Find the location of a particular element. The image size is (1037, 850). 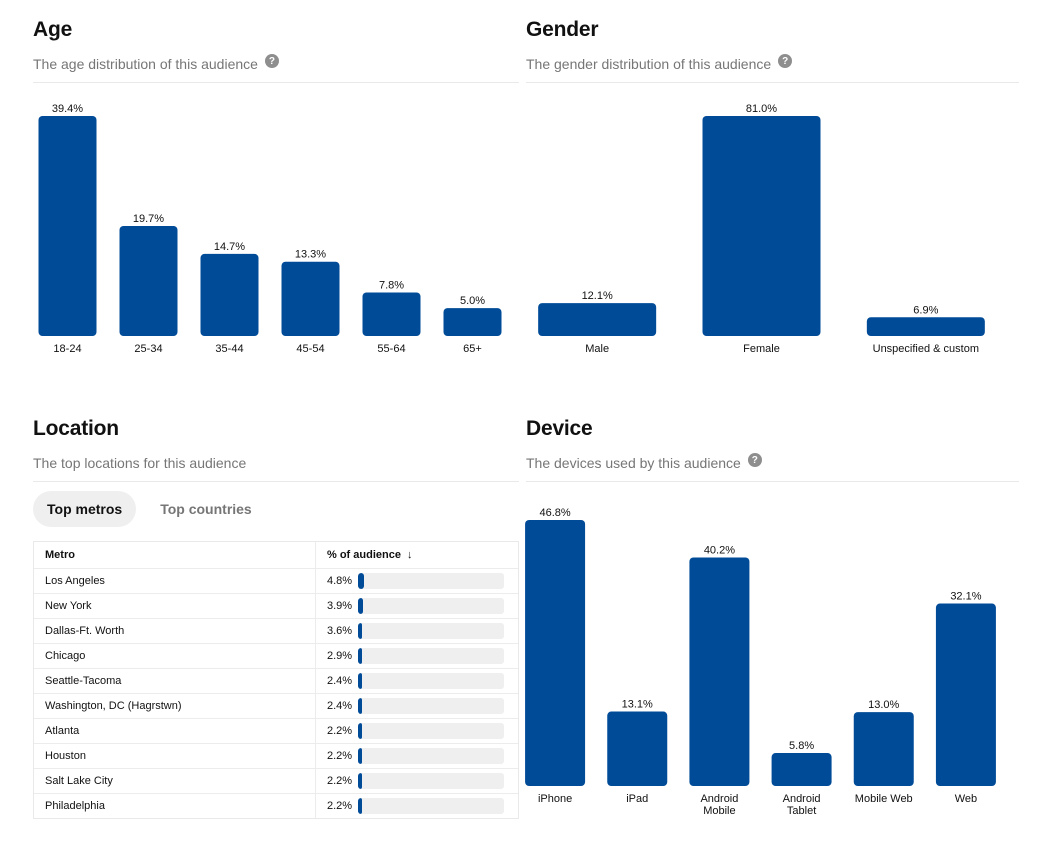

gender-title: Gender is located at coordinates (562, 29).